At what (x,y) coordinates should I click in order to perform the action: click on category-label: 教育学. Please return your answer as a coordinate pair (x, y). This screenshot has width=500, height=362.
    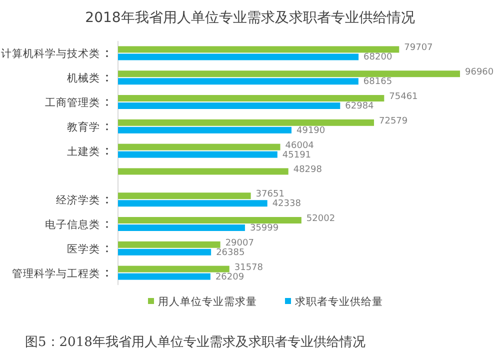
    Looking at the image, I should click on (83, 127).